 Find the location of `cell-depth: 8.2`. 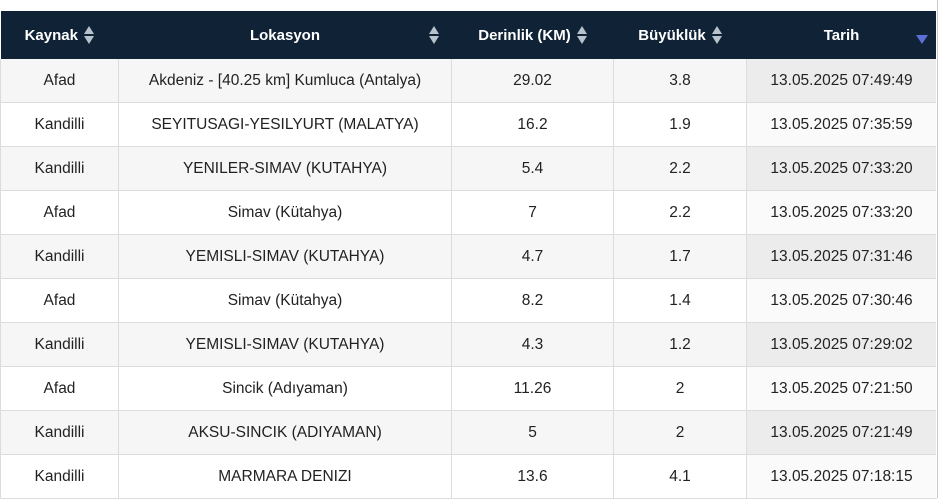

cell-depth: 8.2 is located at coordinates (532, 300).